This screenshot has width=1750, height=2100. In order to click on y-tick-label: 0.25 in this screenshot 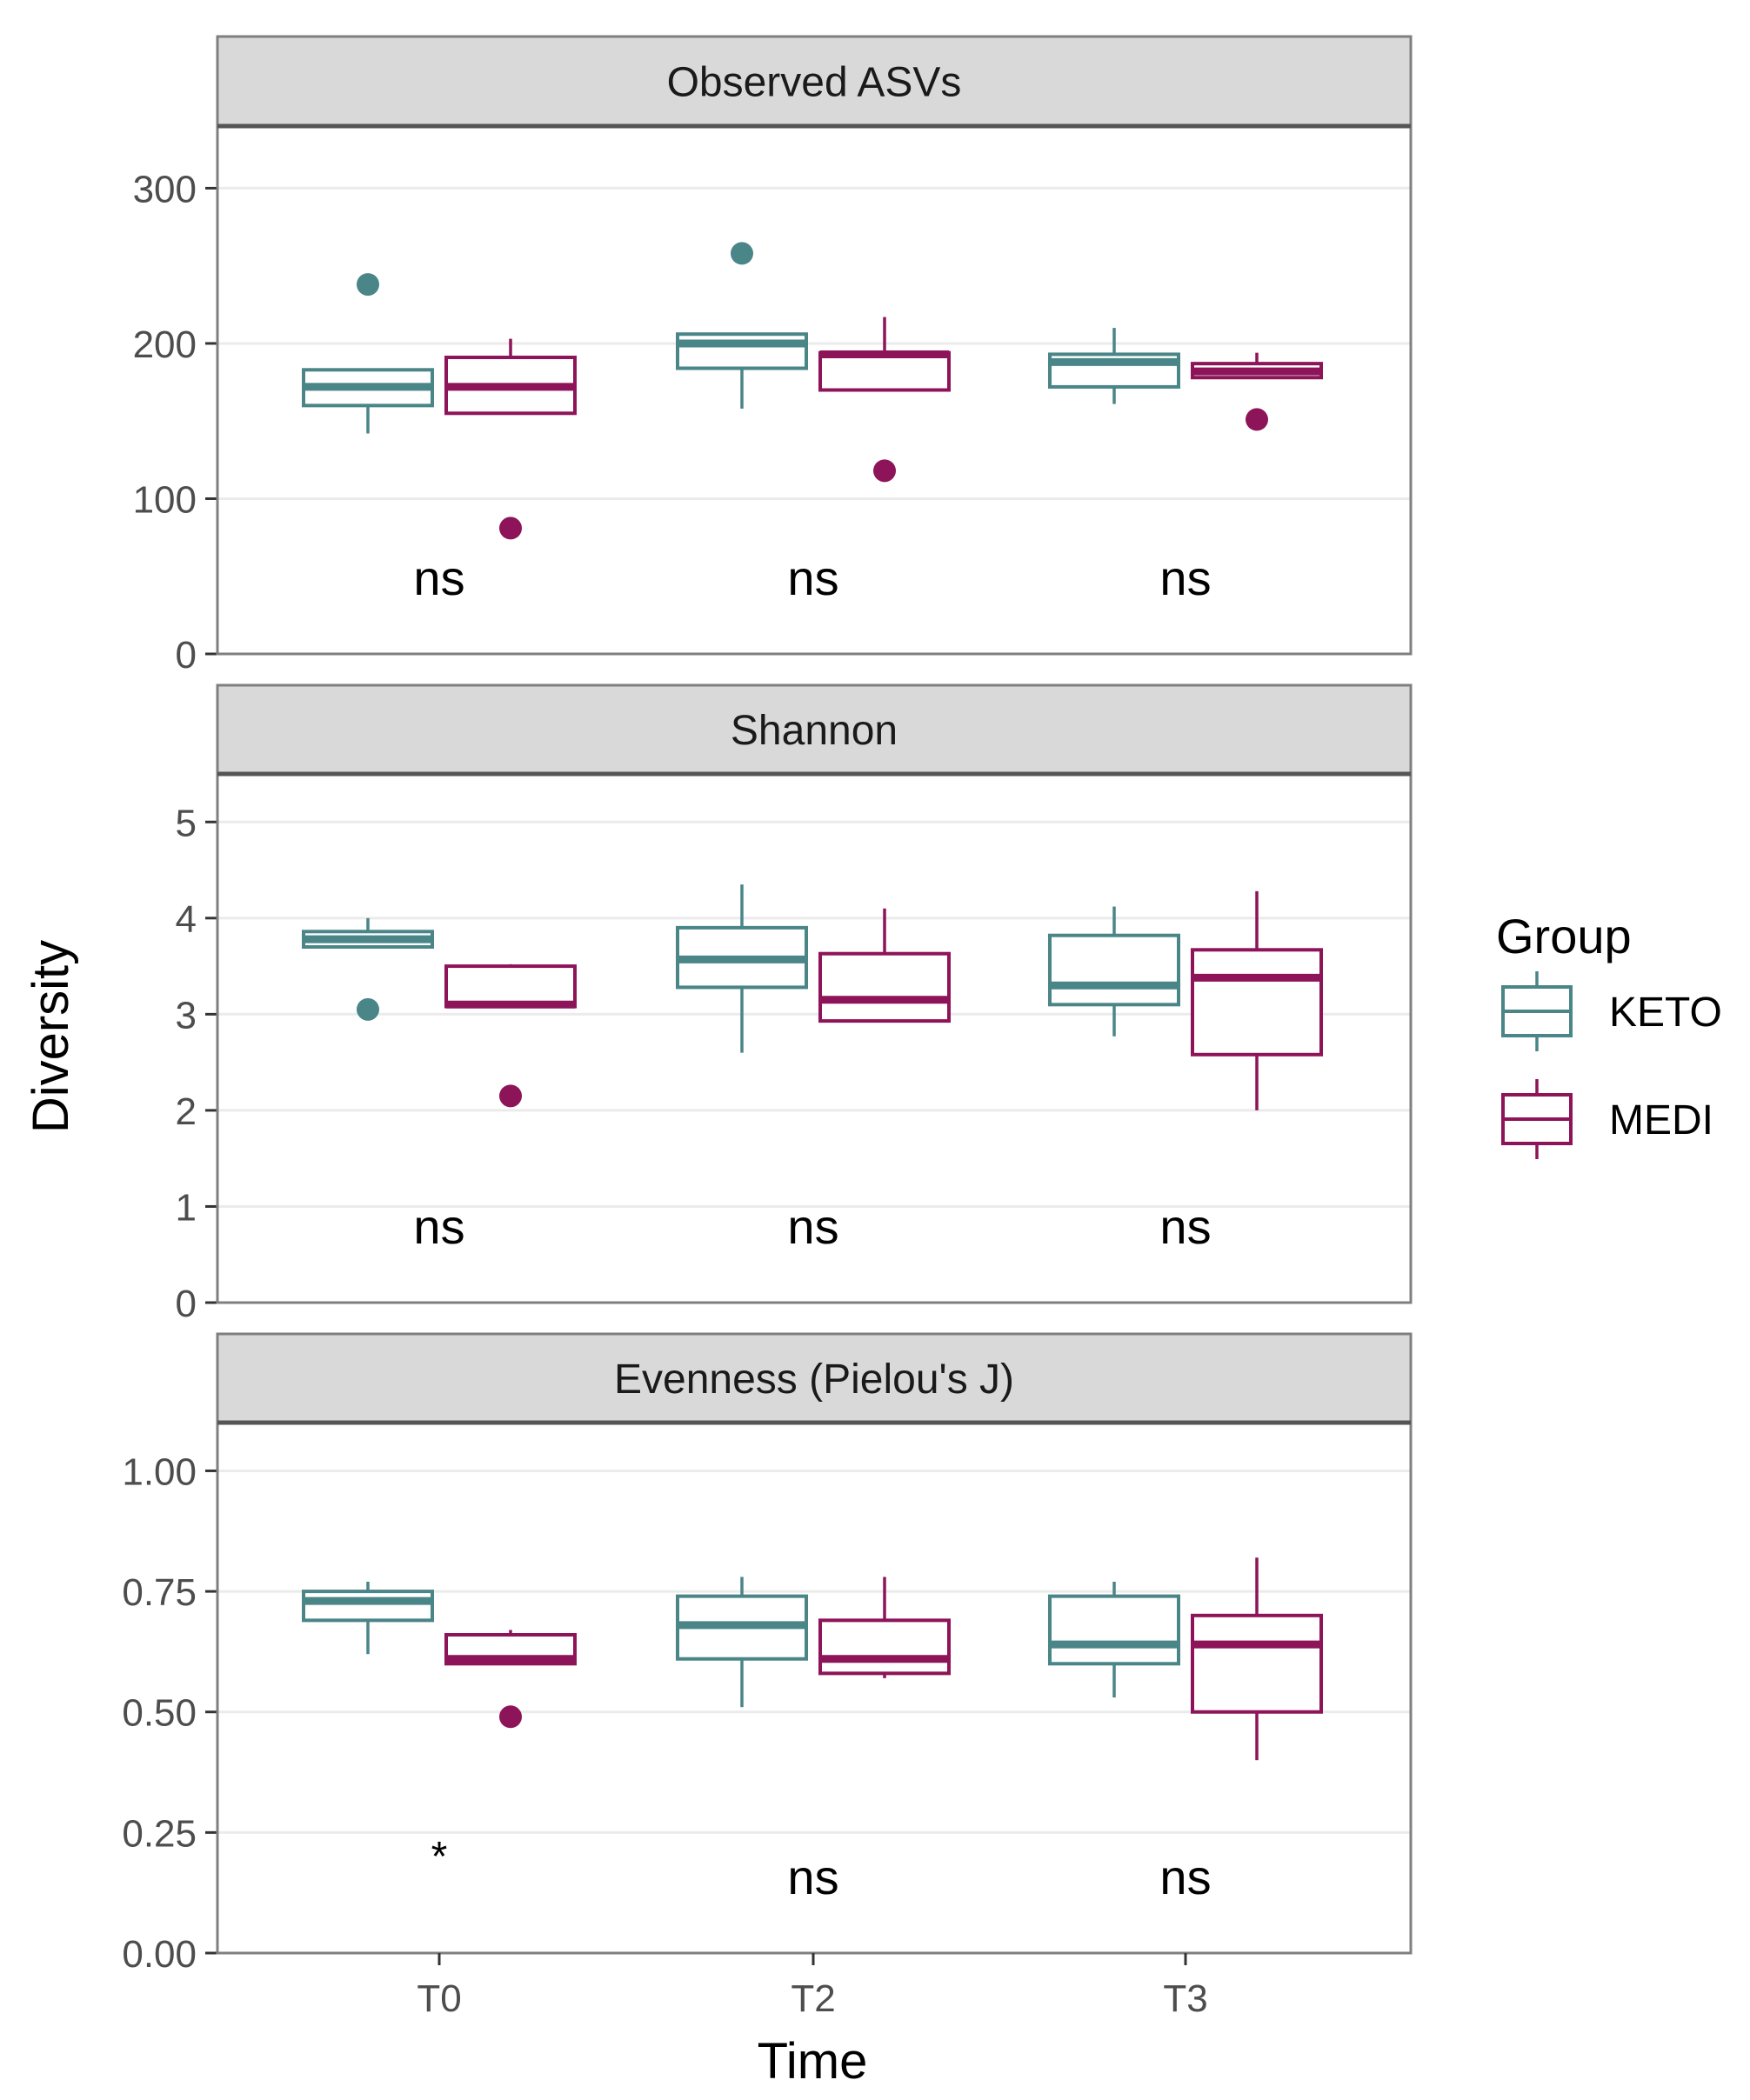, I will do `click(159, 1833)`.